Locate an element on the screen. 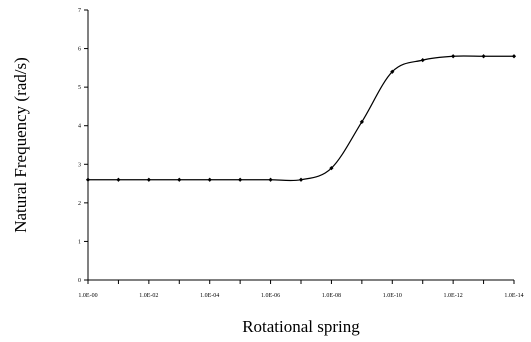  x-tick-label: 1.0E-02 is located at coordinates (148, 296).